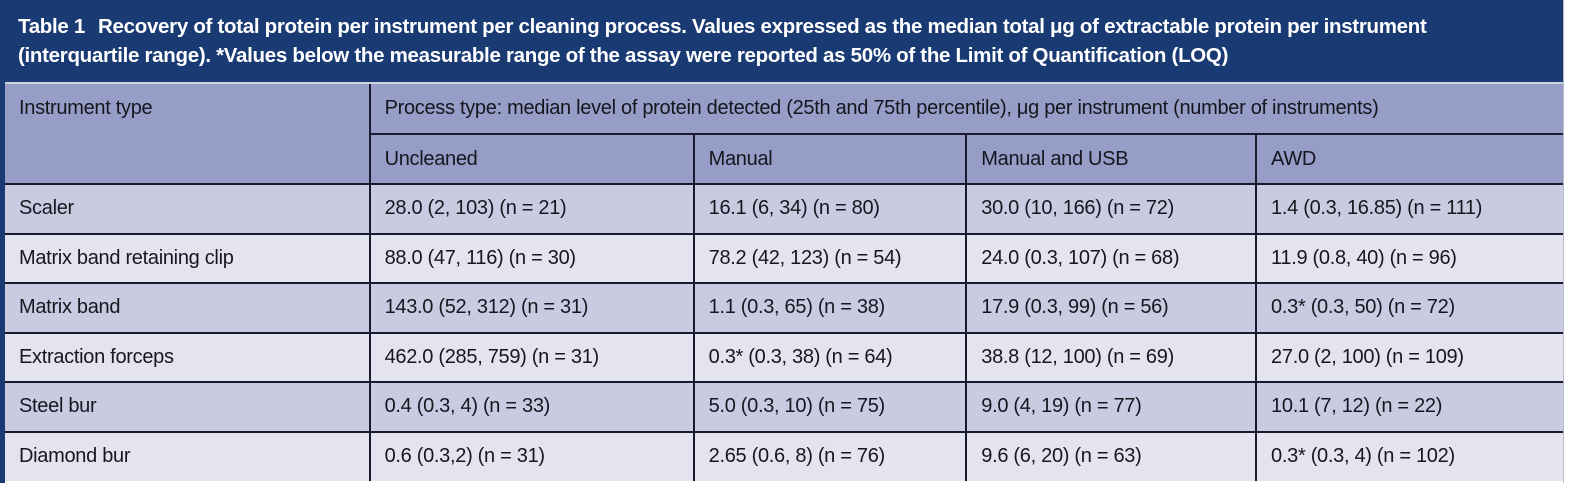 The image size is (1574, 483). I want to click on column-header-instrument-type: Instrument type, so click(187, 134).